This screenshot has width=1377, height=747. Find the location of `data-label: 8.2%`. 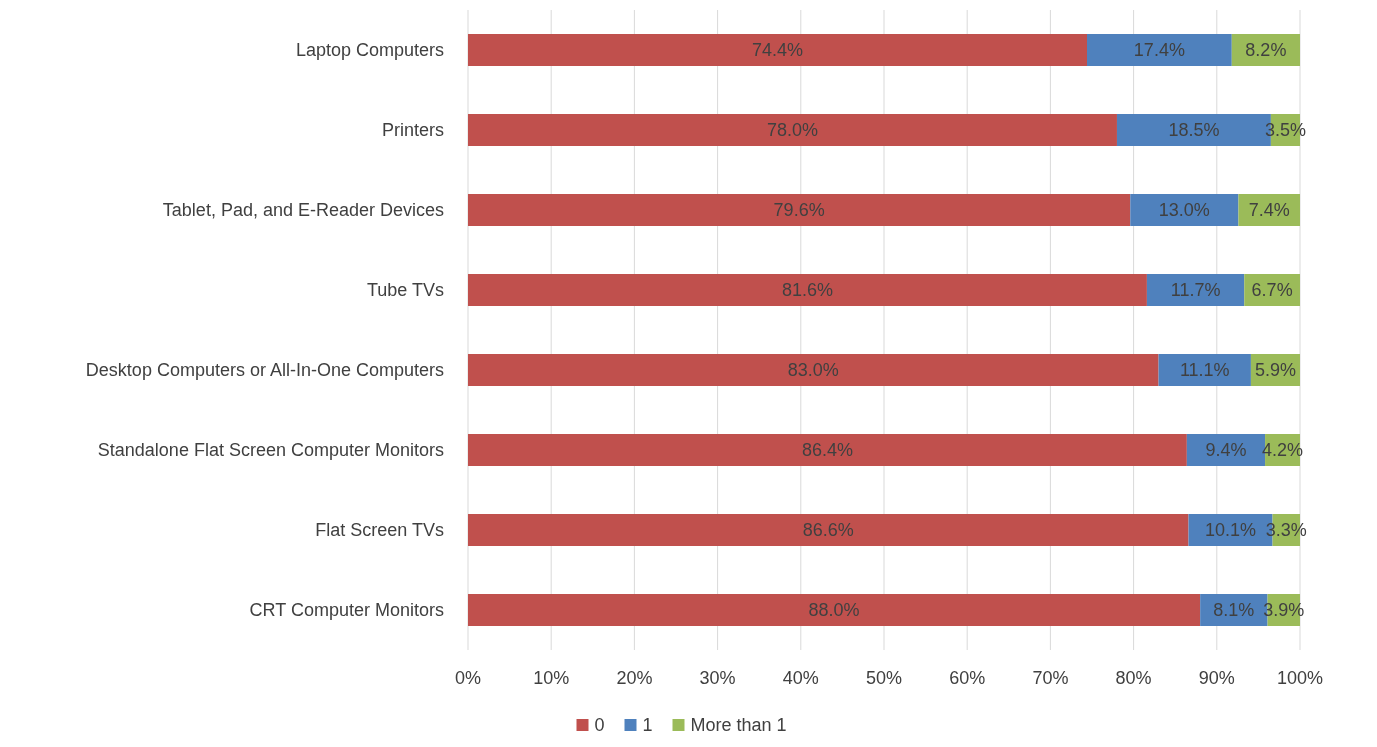

data-label: 8.2% is located at coordinates (1266, 50).